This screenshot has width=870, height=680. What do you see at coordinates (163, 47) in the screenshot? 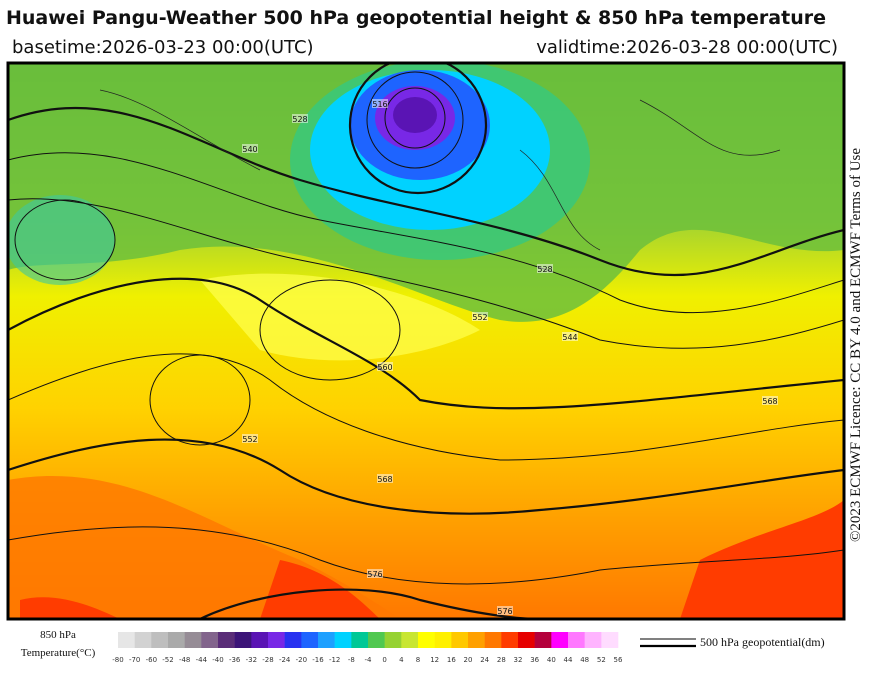
I see `basetime: basetime:2026-03-23 00:00(UTC)` at bounding box center [163, 47].